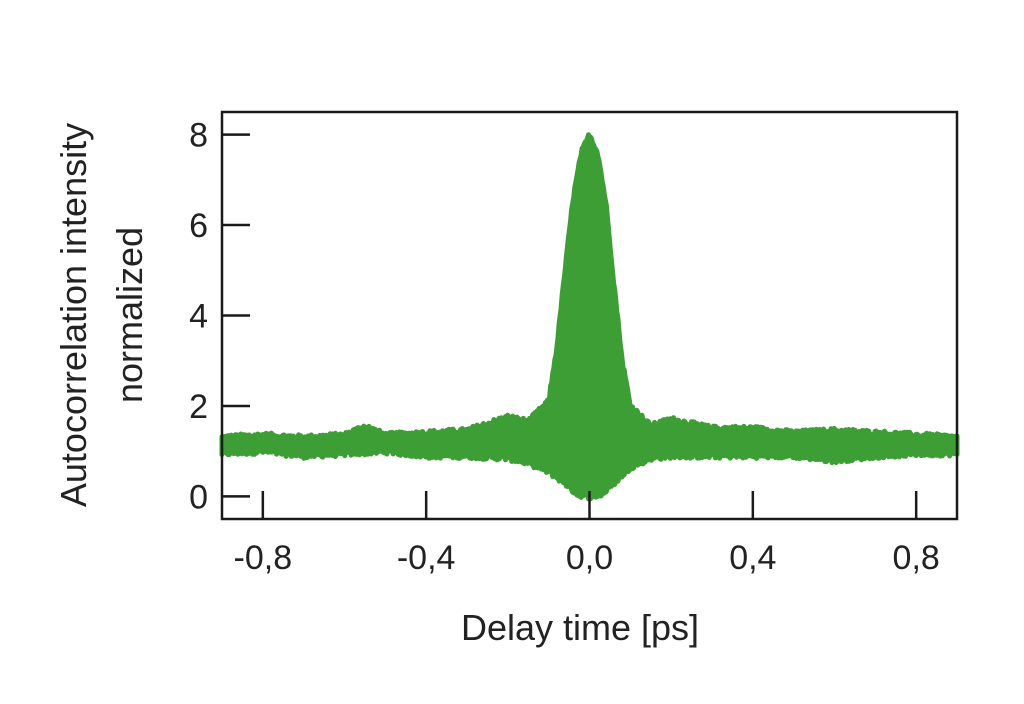 The image size is (1024, 704). Describe the element at coordinates (198, 136) in the screenshot. I see `y-tick-label: 8` at that location.